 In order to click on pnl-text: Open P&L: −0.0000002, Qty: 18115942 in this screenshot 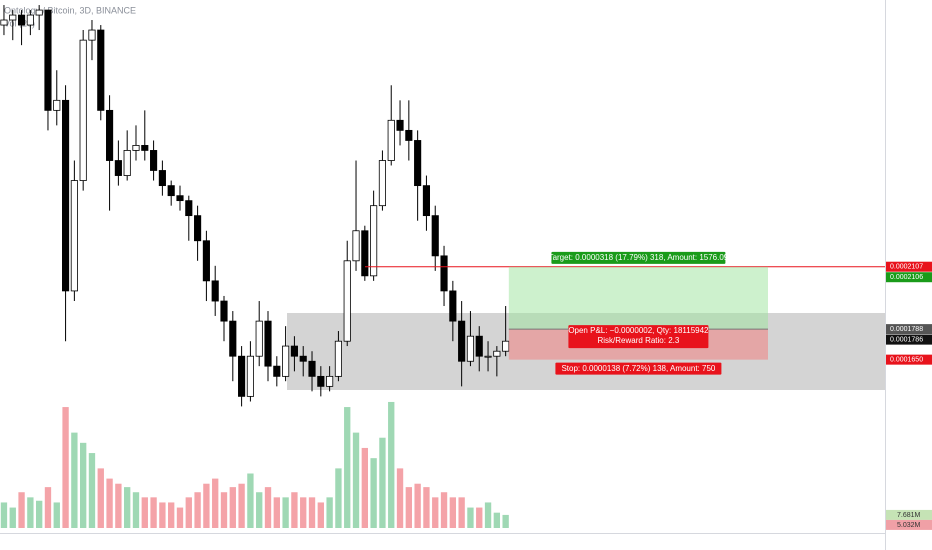, I will do `click(638, 330)`.